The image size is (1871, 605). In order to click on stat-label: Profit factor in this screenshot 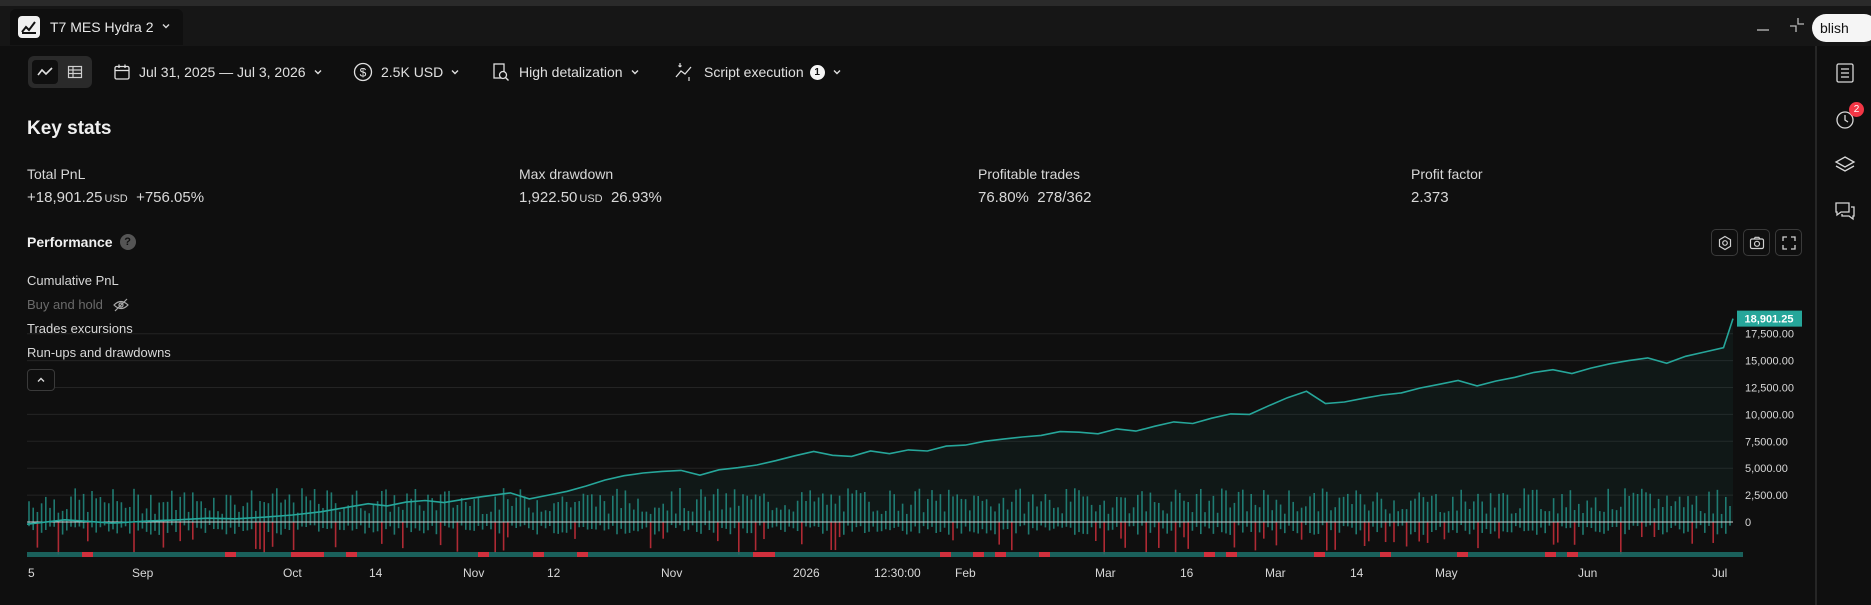, I will do `click(1447, 174)`.